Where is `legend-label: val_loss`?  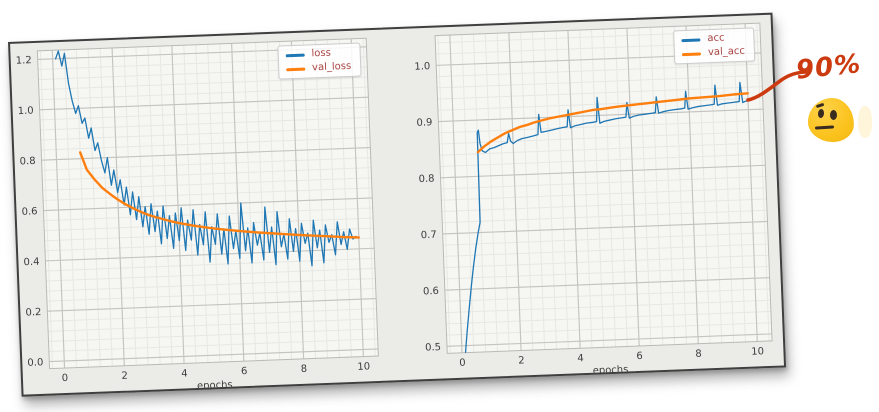 legend-label: val_loss is located at coordinates (331, 67).